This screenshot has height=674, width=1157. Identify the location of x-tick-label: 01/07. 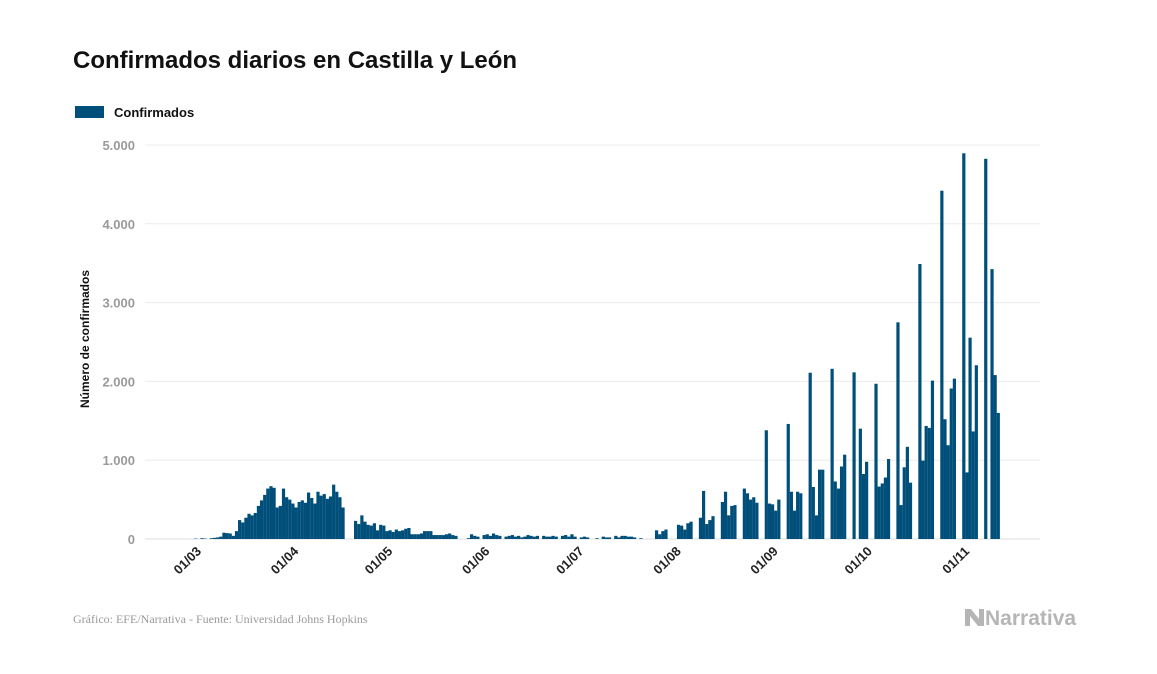
(570, 561).